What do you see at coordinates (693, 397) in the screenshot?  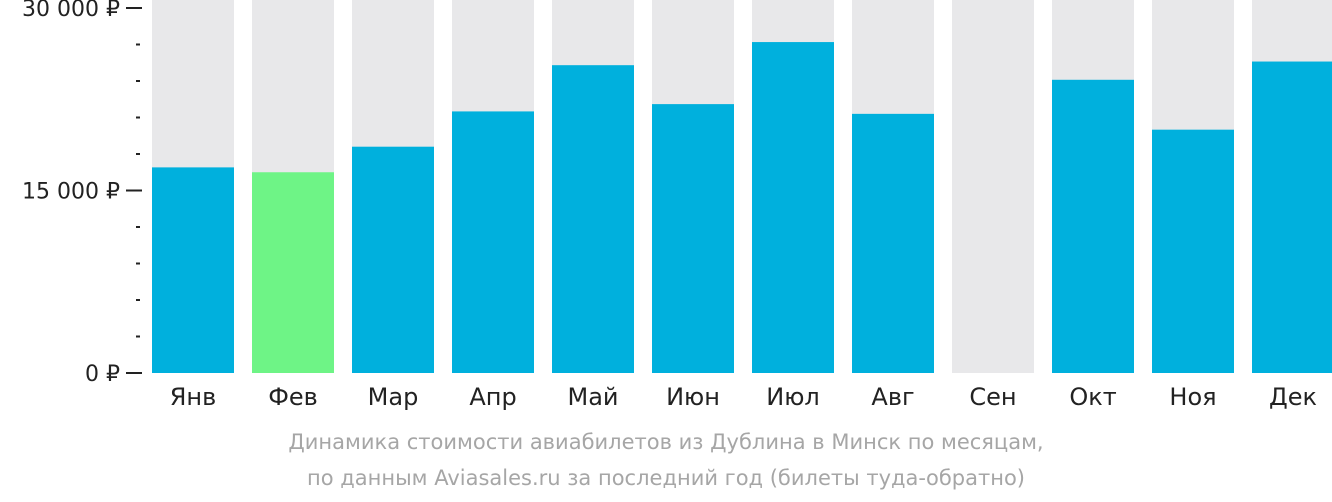 I see `x-tick-label: Июн` at bounding box center [693, 397].